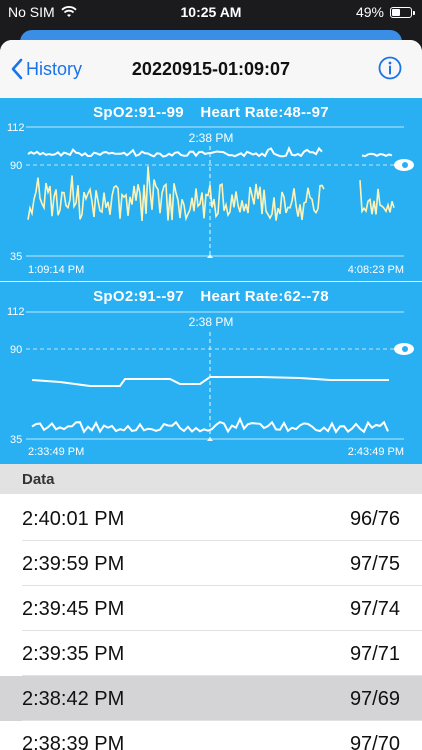 The width and height of the screenshot is (422, 750). Describe the element at coordinates (211, 653) in the screenshot. I see `list-item: 2:39:35 PM 97/71` at that location.